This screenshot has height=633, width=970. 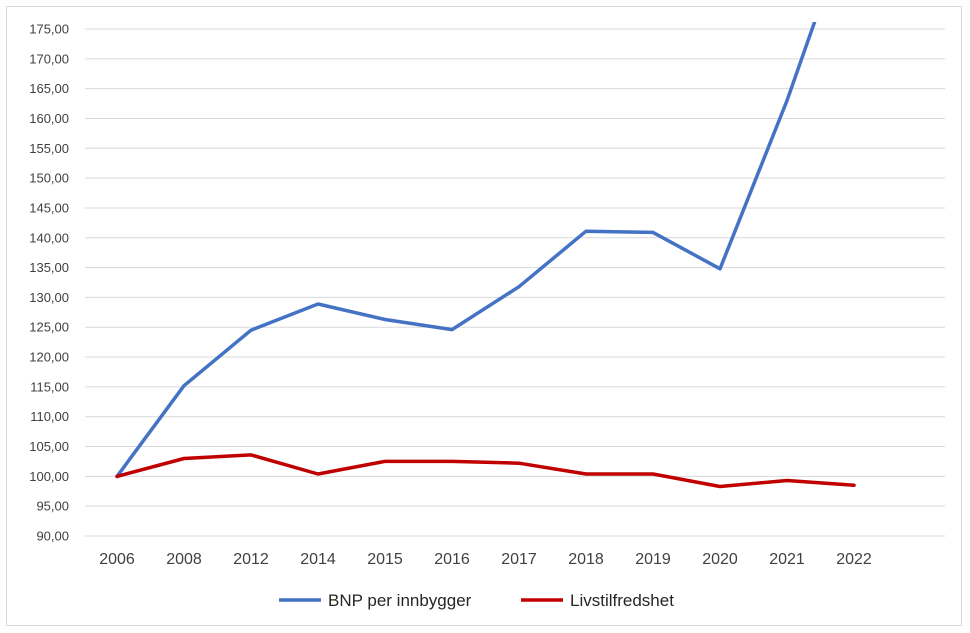 I want to click on x-tick-label: 2017, so click(x=519, y=559).